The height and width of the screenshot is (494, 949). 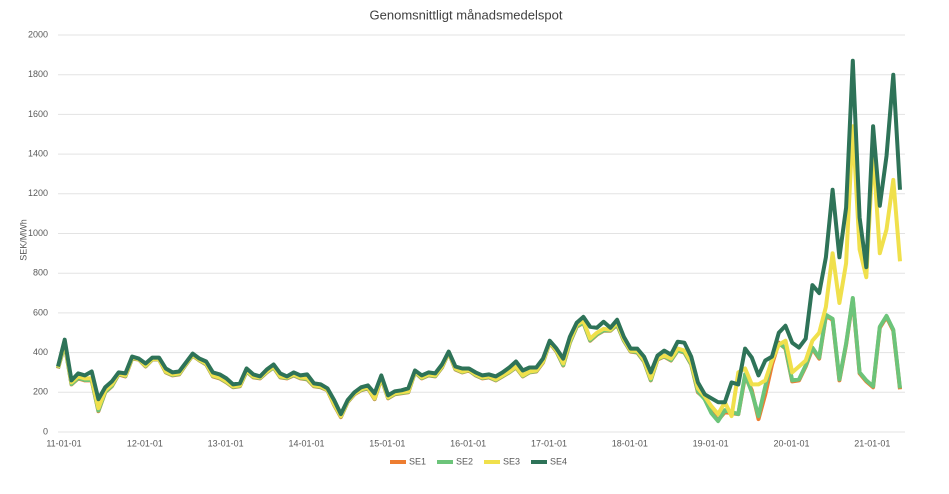 What do you see at coordinates (40, 273) in the screenshot?
I see `y-tick-label: 800` at bounding box center [40, 273].